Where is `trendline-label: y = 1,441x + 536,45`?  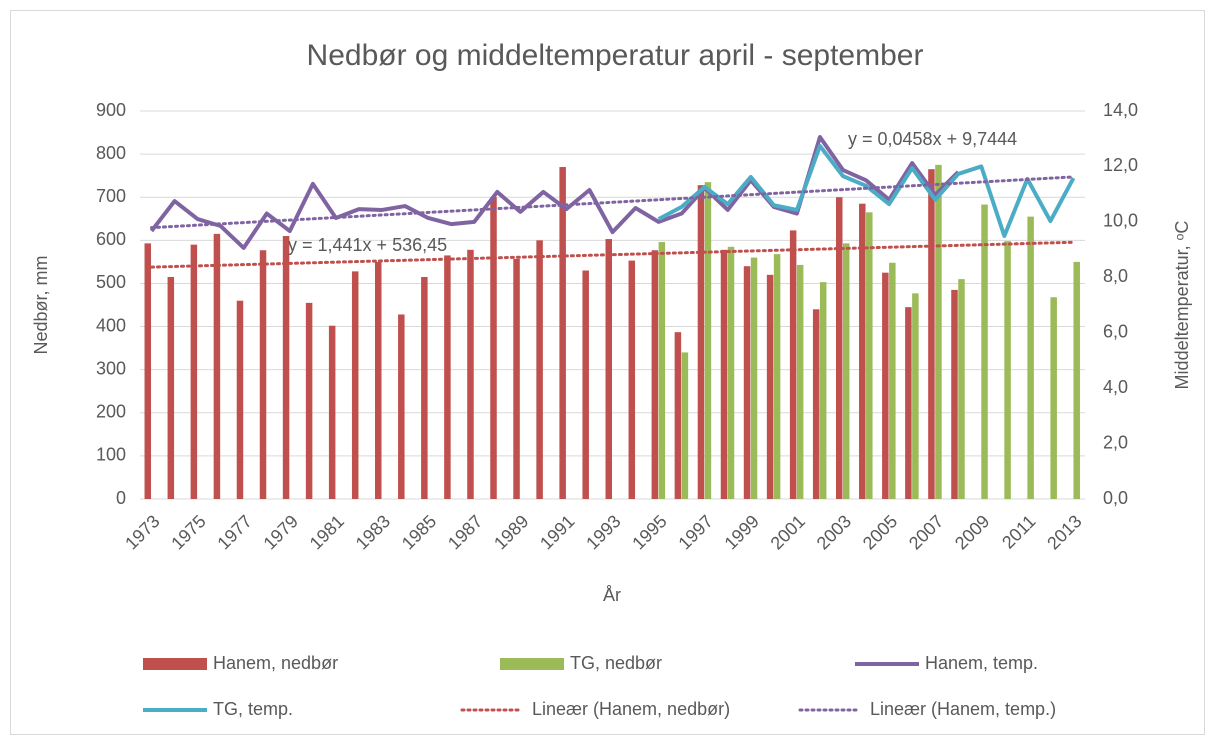
trendline-label: y = 1,441x + 536,45 is located at coordinates (367, 245).